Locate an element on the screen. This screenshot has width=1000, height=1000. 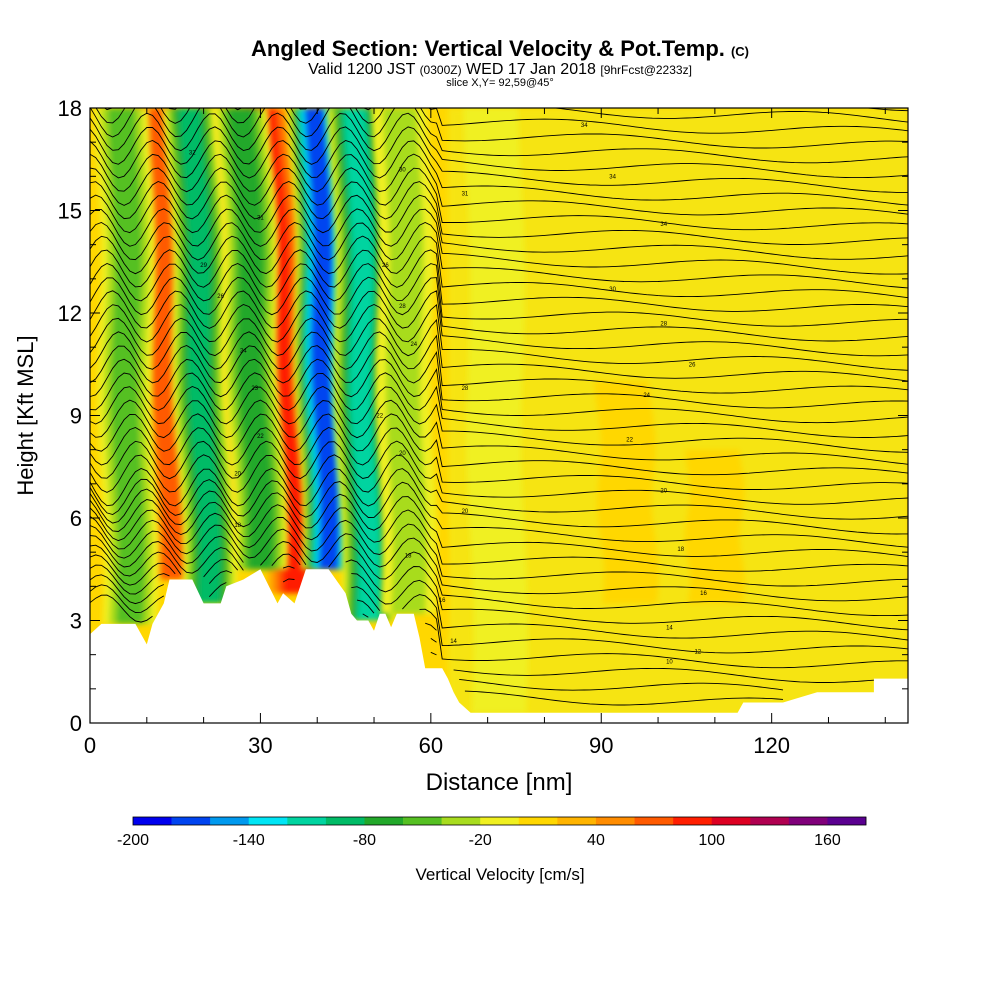
forecast-info: [9hrFcst@2233z] is located at coordinates (646, 70).